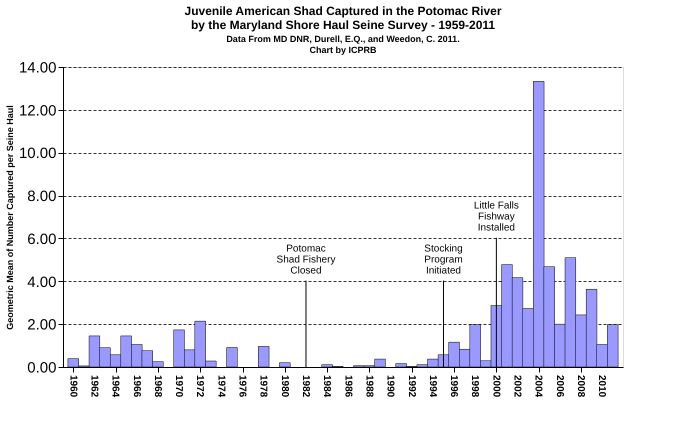 The height and width of the screenshot is (442, 686). I want to click on ref-line-label: Stocking Program Initiated, so click(443, 260).